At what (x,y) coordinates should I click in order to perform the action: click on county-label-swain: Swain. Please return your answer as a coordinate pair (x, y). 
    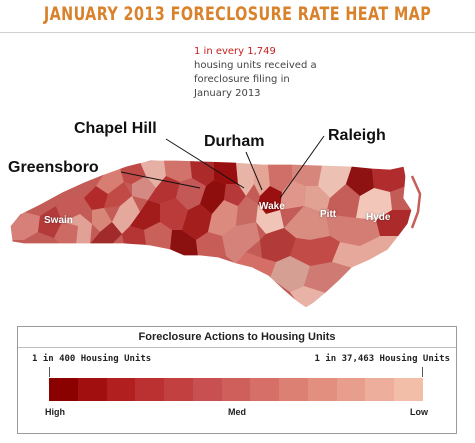
    Looking at the image, I should click on (58, 220).